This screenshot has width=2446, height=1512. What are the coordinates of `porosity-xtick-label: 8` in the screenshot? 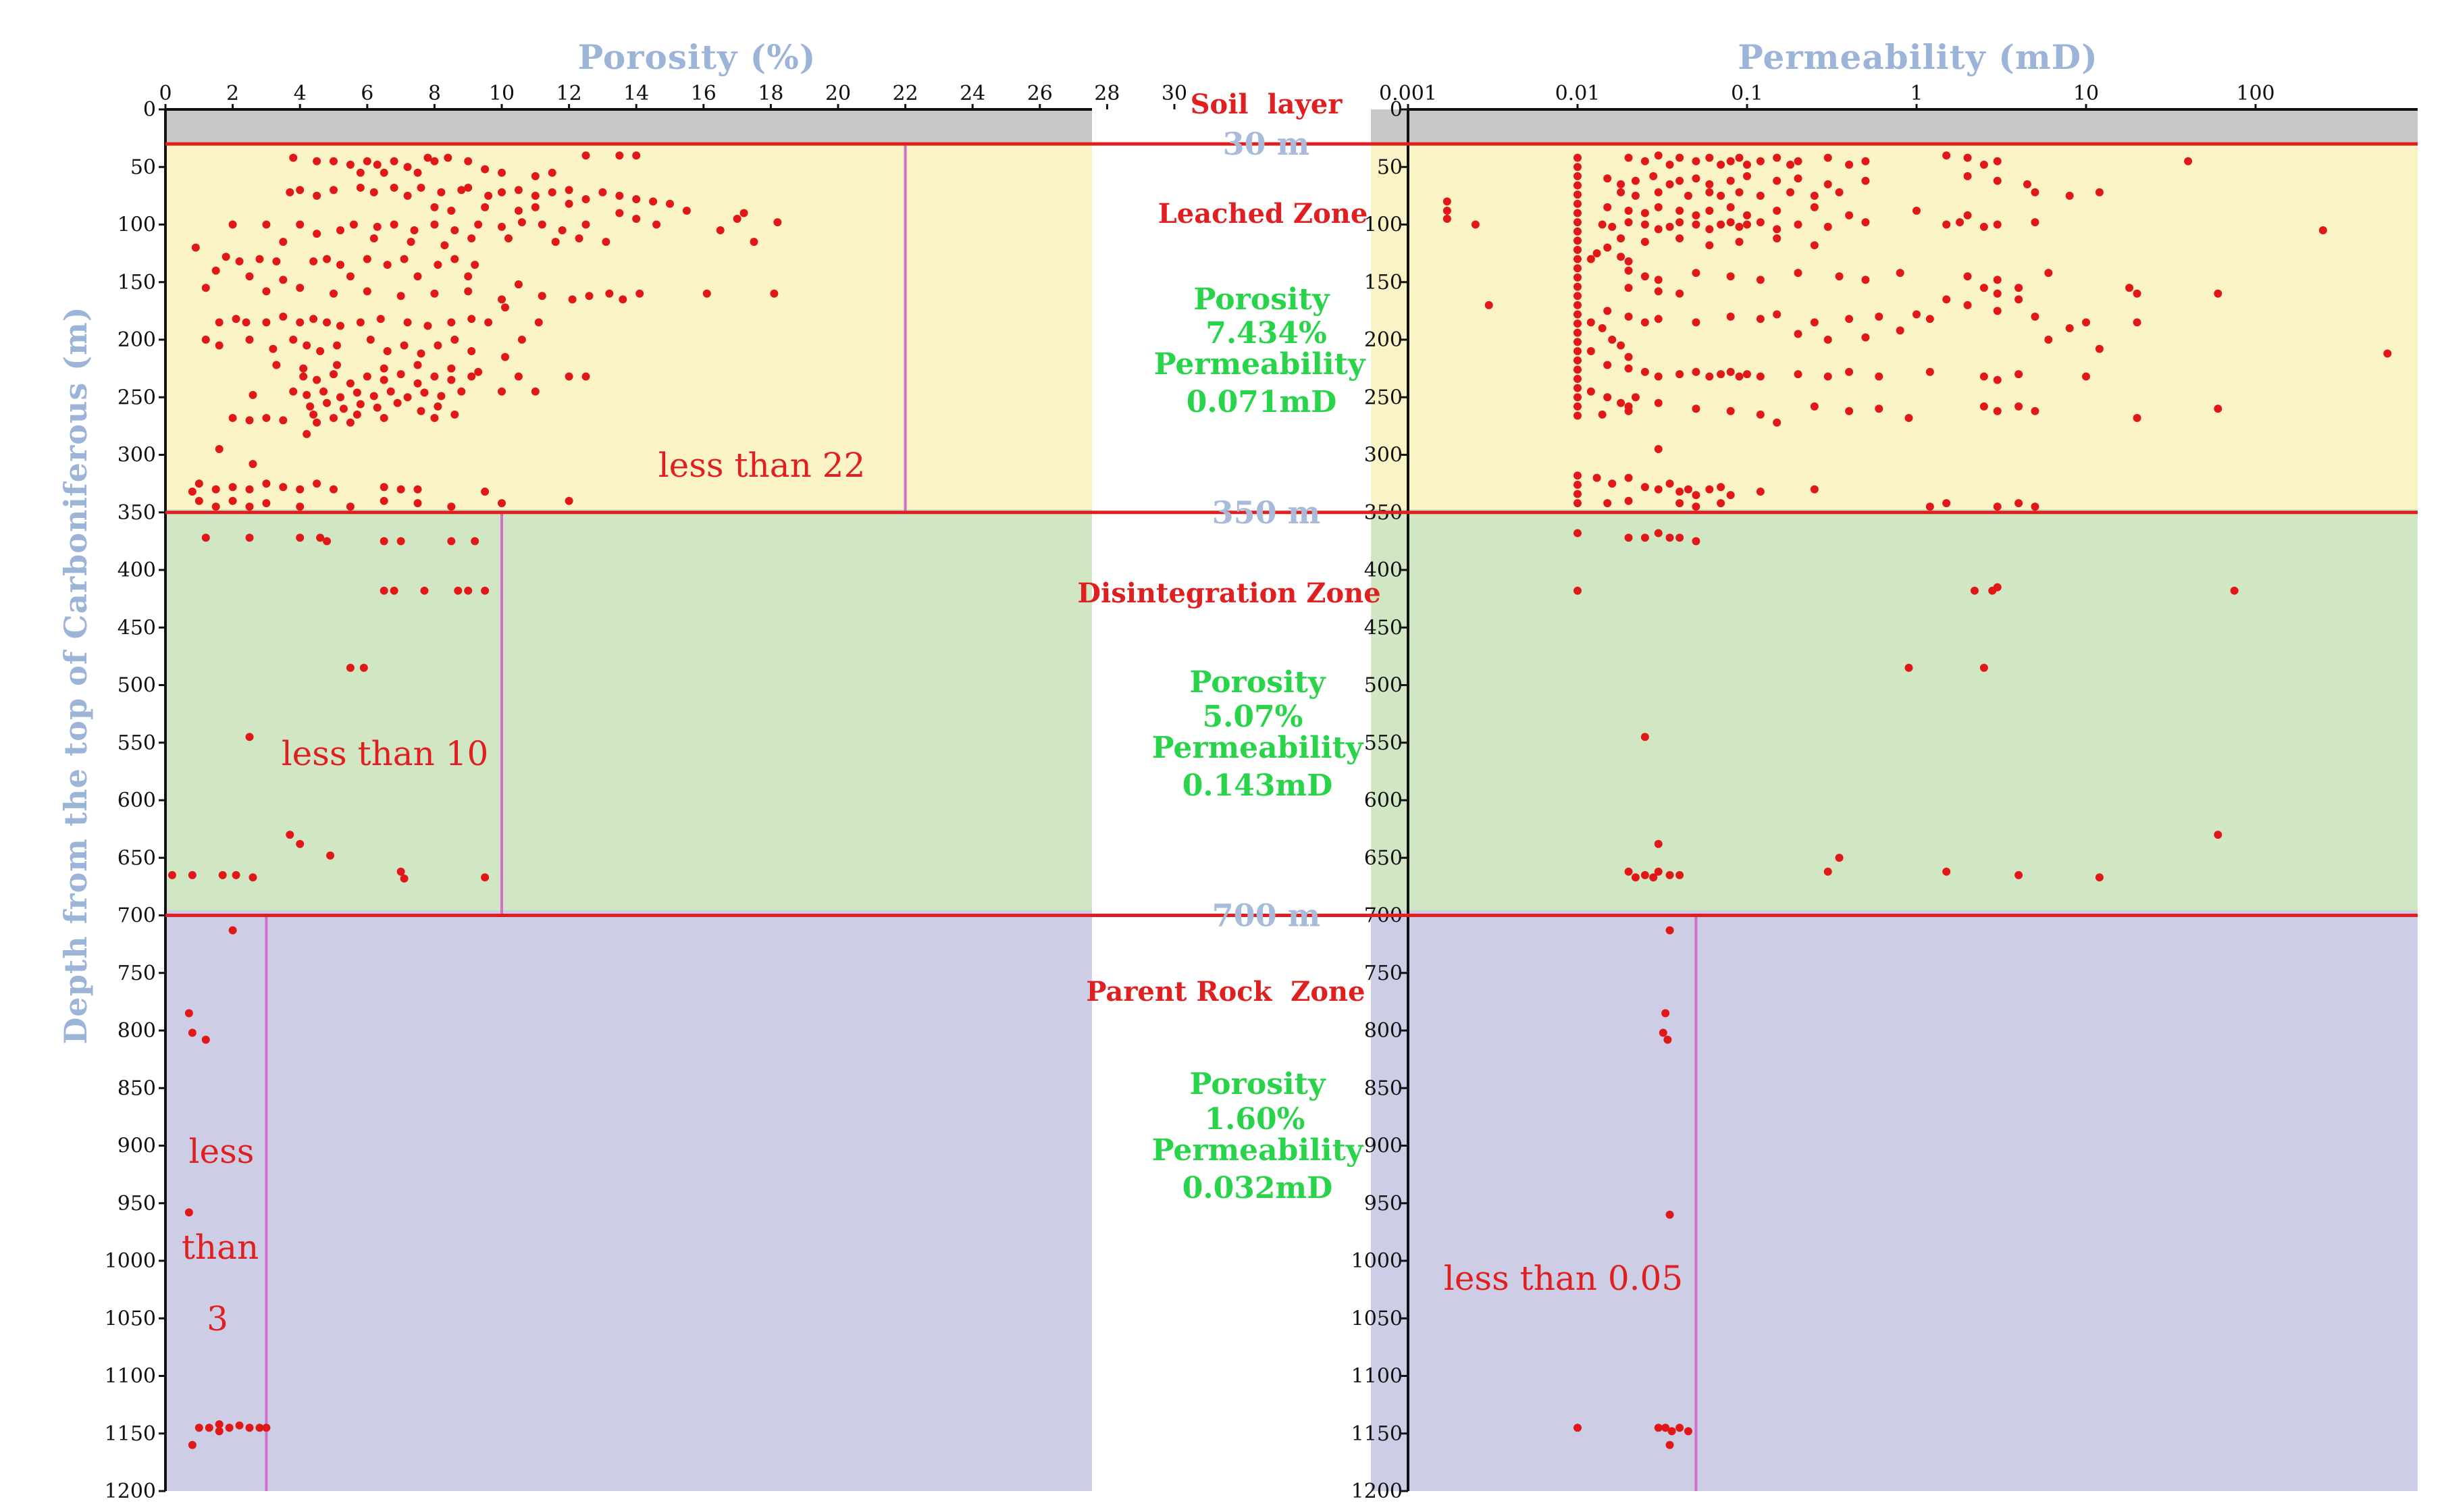 It's located at (434, 93).